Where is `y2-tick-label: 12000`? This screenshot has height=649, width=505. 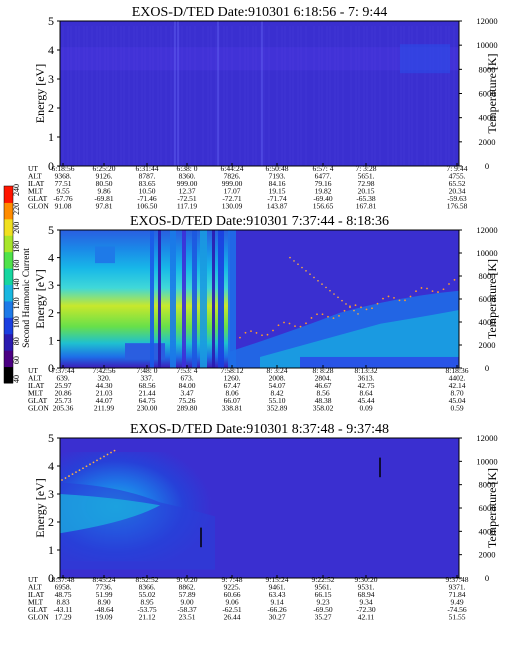 y2-tick-label: 12000 is located at coordinates (486, 230).